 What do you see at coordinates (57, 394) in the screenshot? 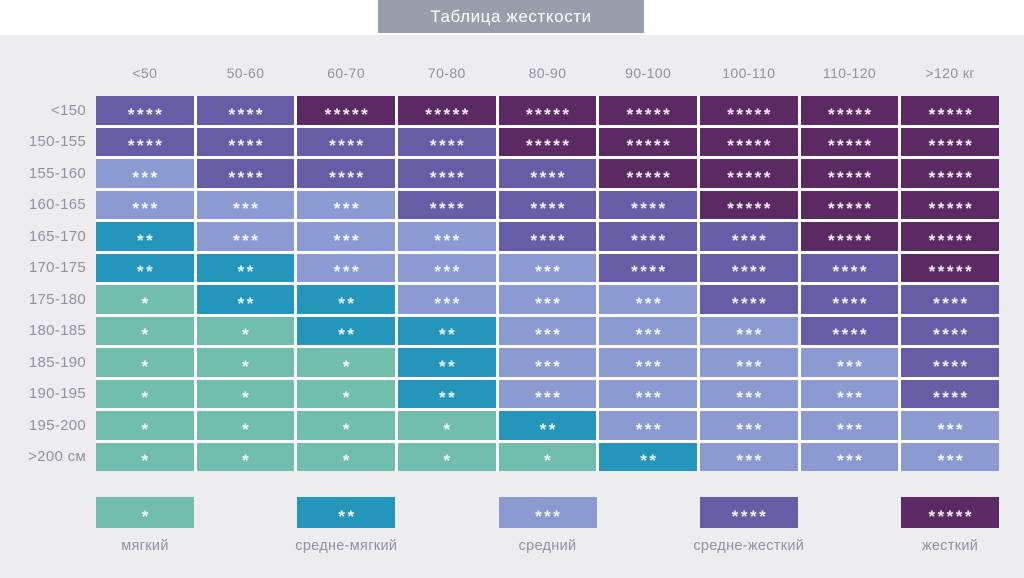
I see `row-label: 190-195` at bounding box center [57, 394].